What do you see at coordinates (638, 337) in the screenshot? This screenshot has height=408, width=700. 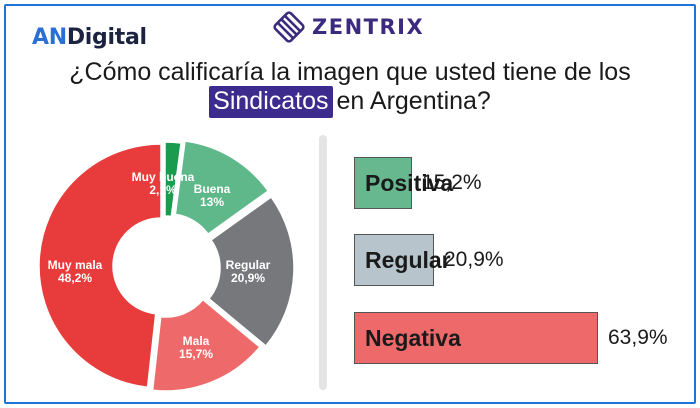 I see `bar-value-negativa: 63,9%` at bounding box center [638, 337].